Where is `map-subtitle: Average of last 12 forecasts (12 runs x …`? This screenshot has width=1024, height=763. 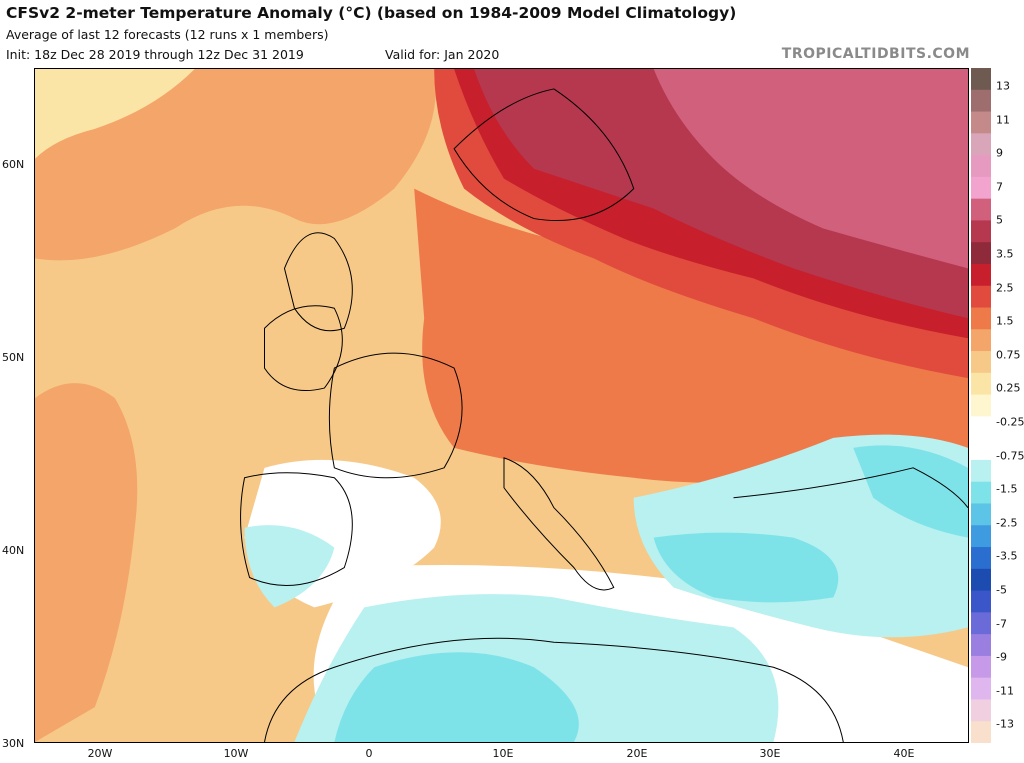 map-subtitle: Average of last 12 forecasts (12 runs x … is located at coordinates (167, 34).